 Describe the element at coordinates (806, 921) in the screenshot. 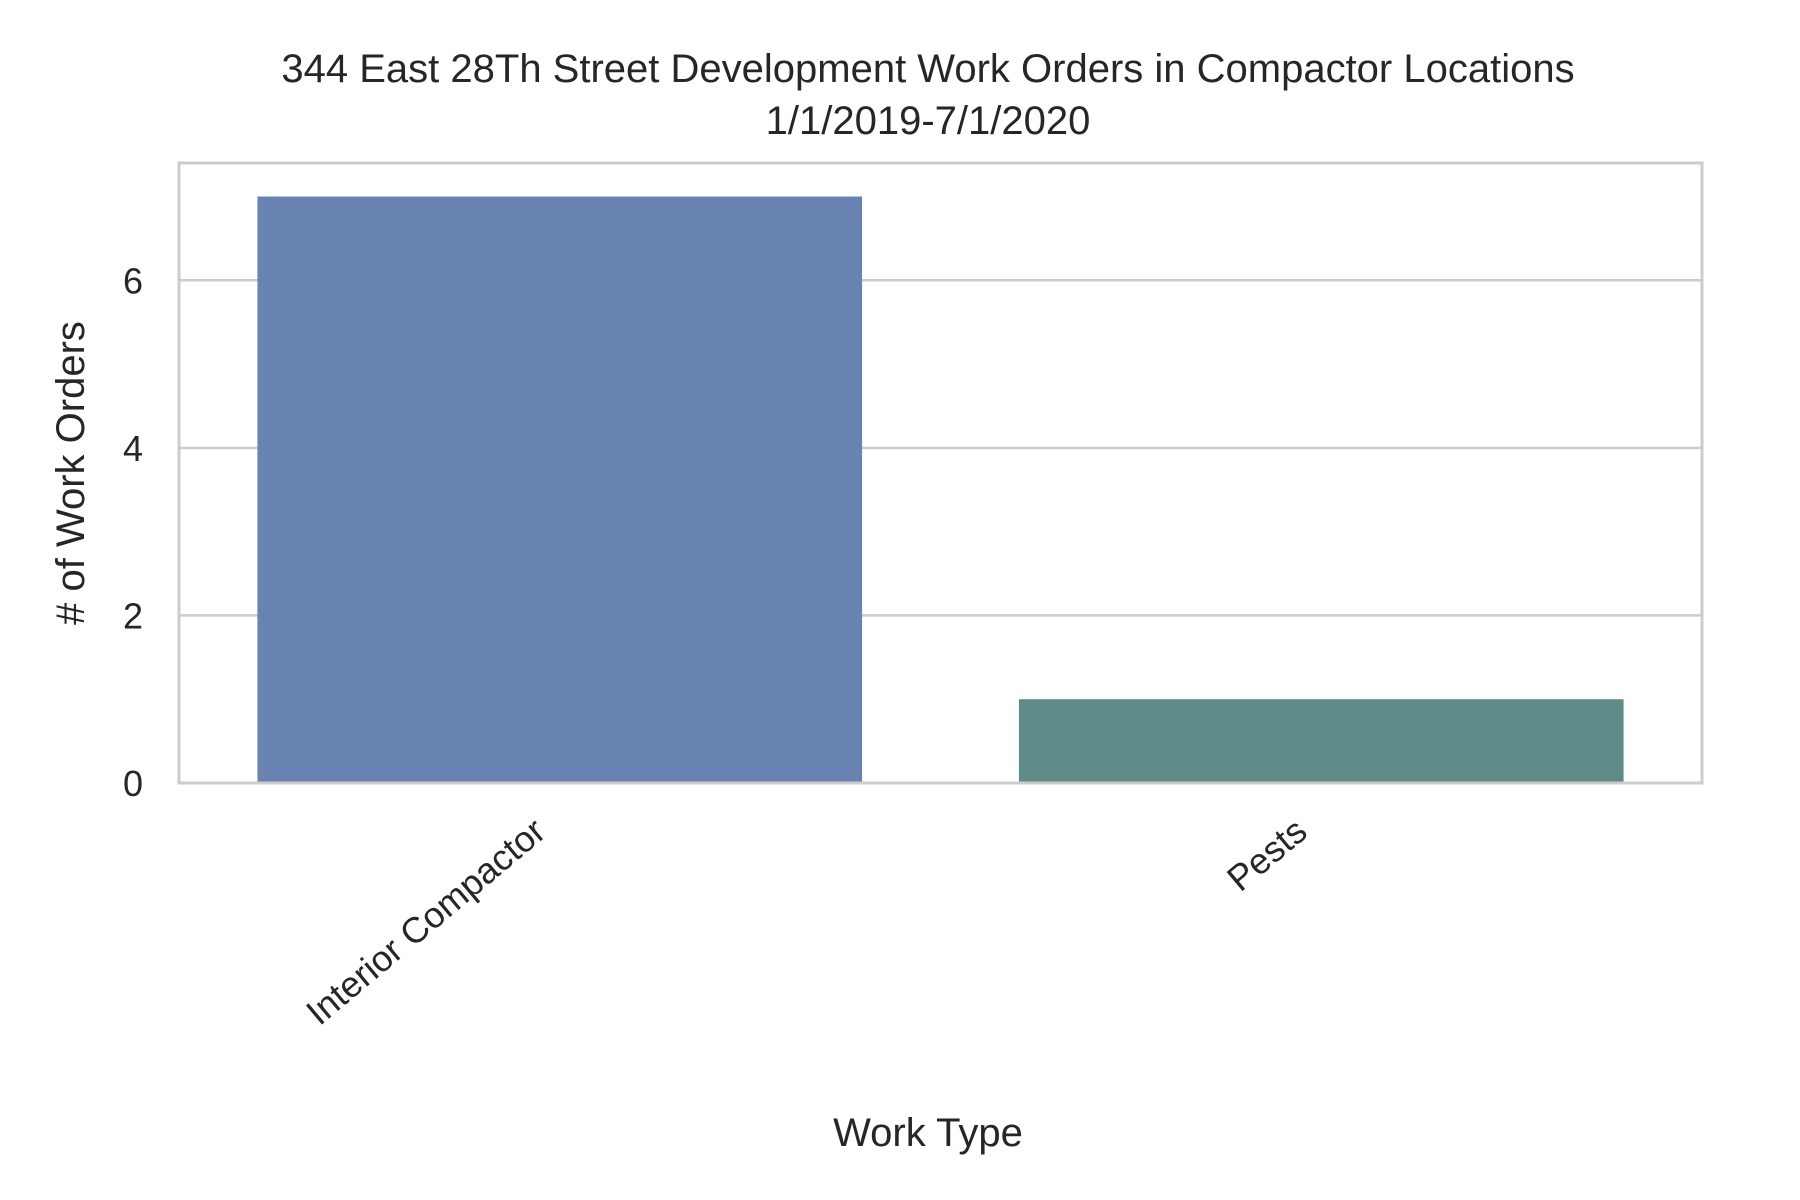

I see `x-axis-ticks: Interior Compactor Pests` at that location.